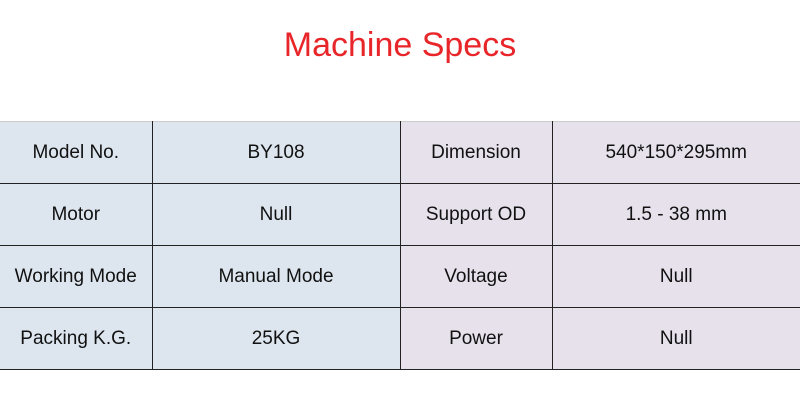  What do you see at coordinates (276, 152) in the screenshot?
I see `spec-value: BY108` at bounding box center [276, 152].